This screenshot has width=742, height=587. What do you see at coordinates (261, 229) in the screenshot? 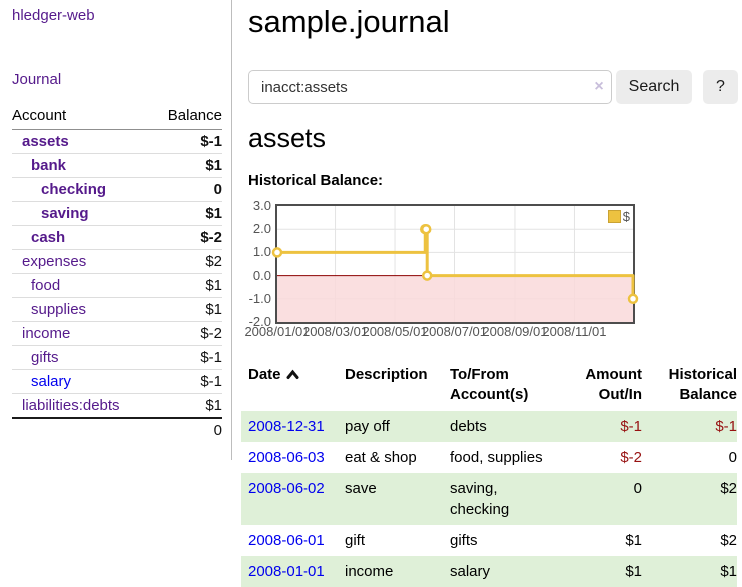
I see `y-axis-tick: 2.0` at bounding box center [261, 229].